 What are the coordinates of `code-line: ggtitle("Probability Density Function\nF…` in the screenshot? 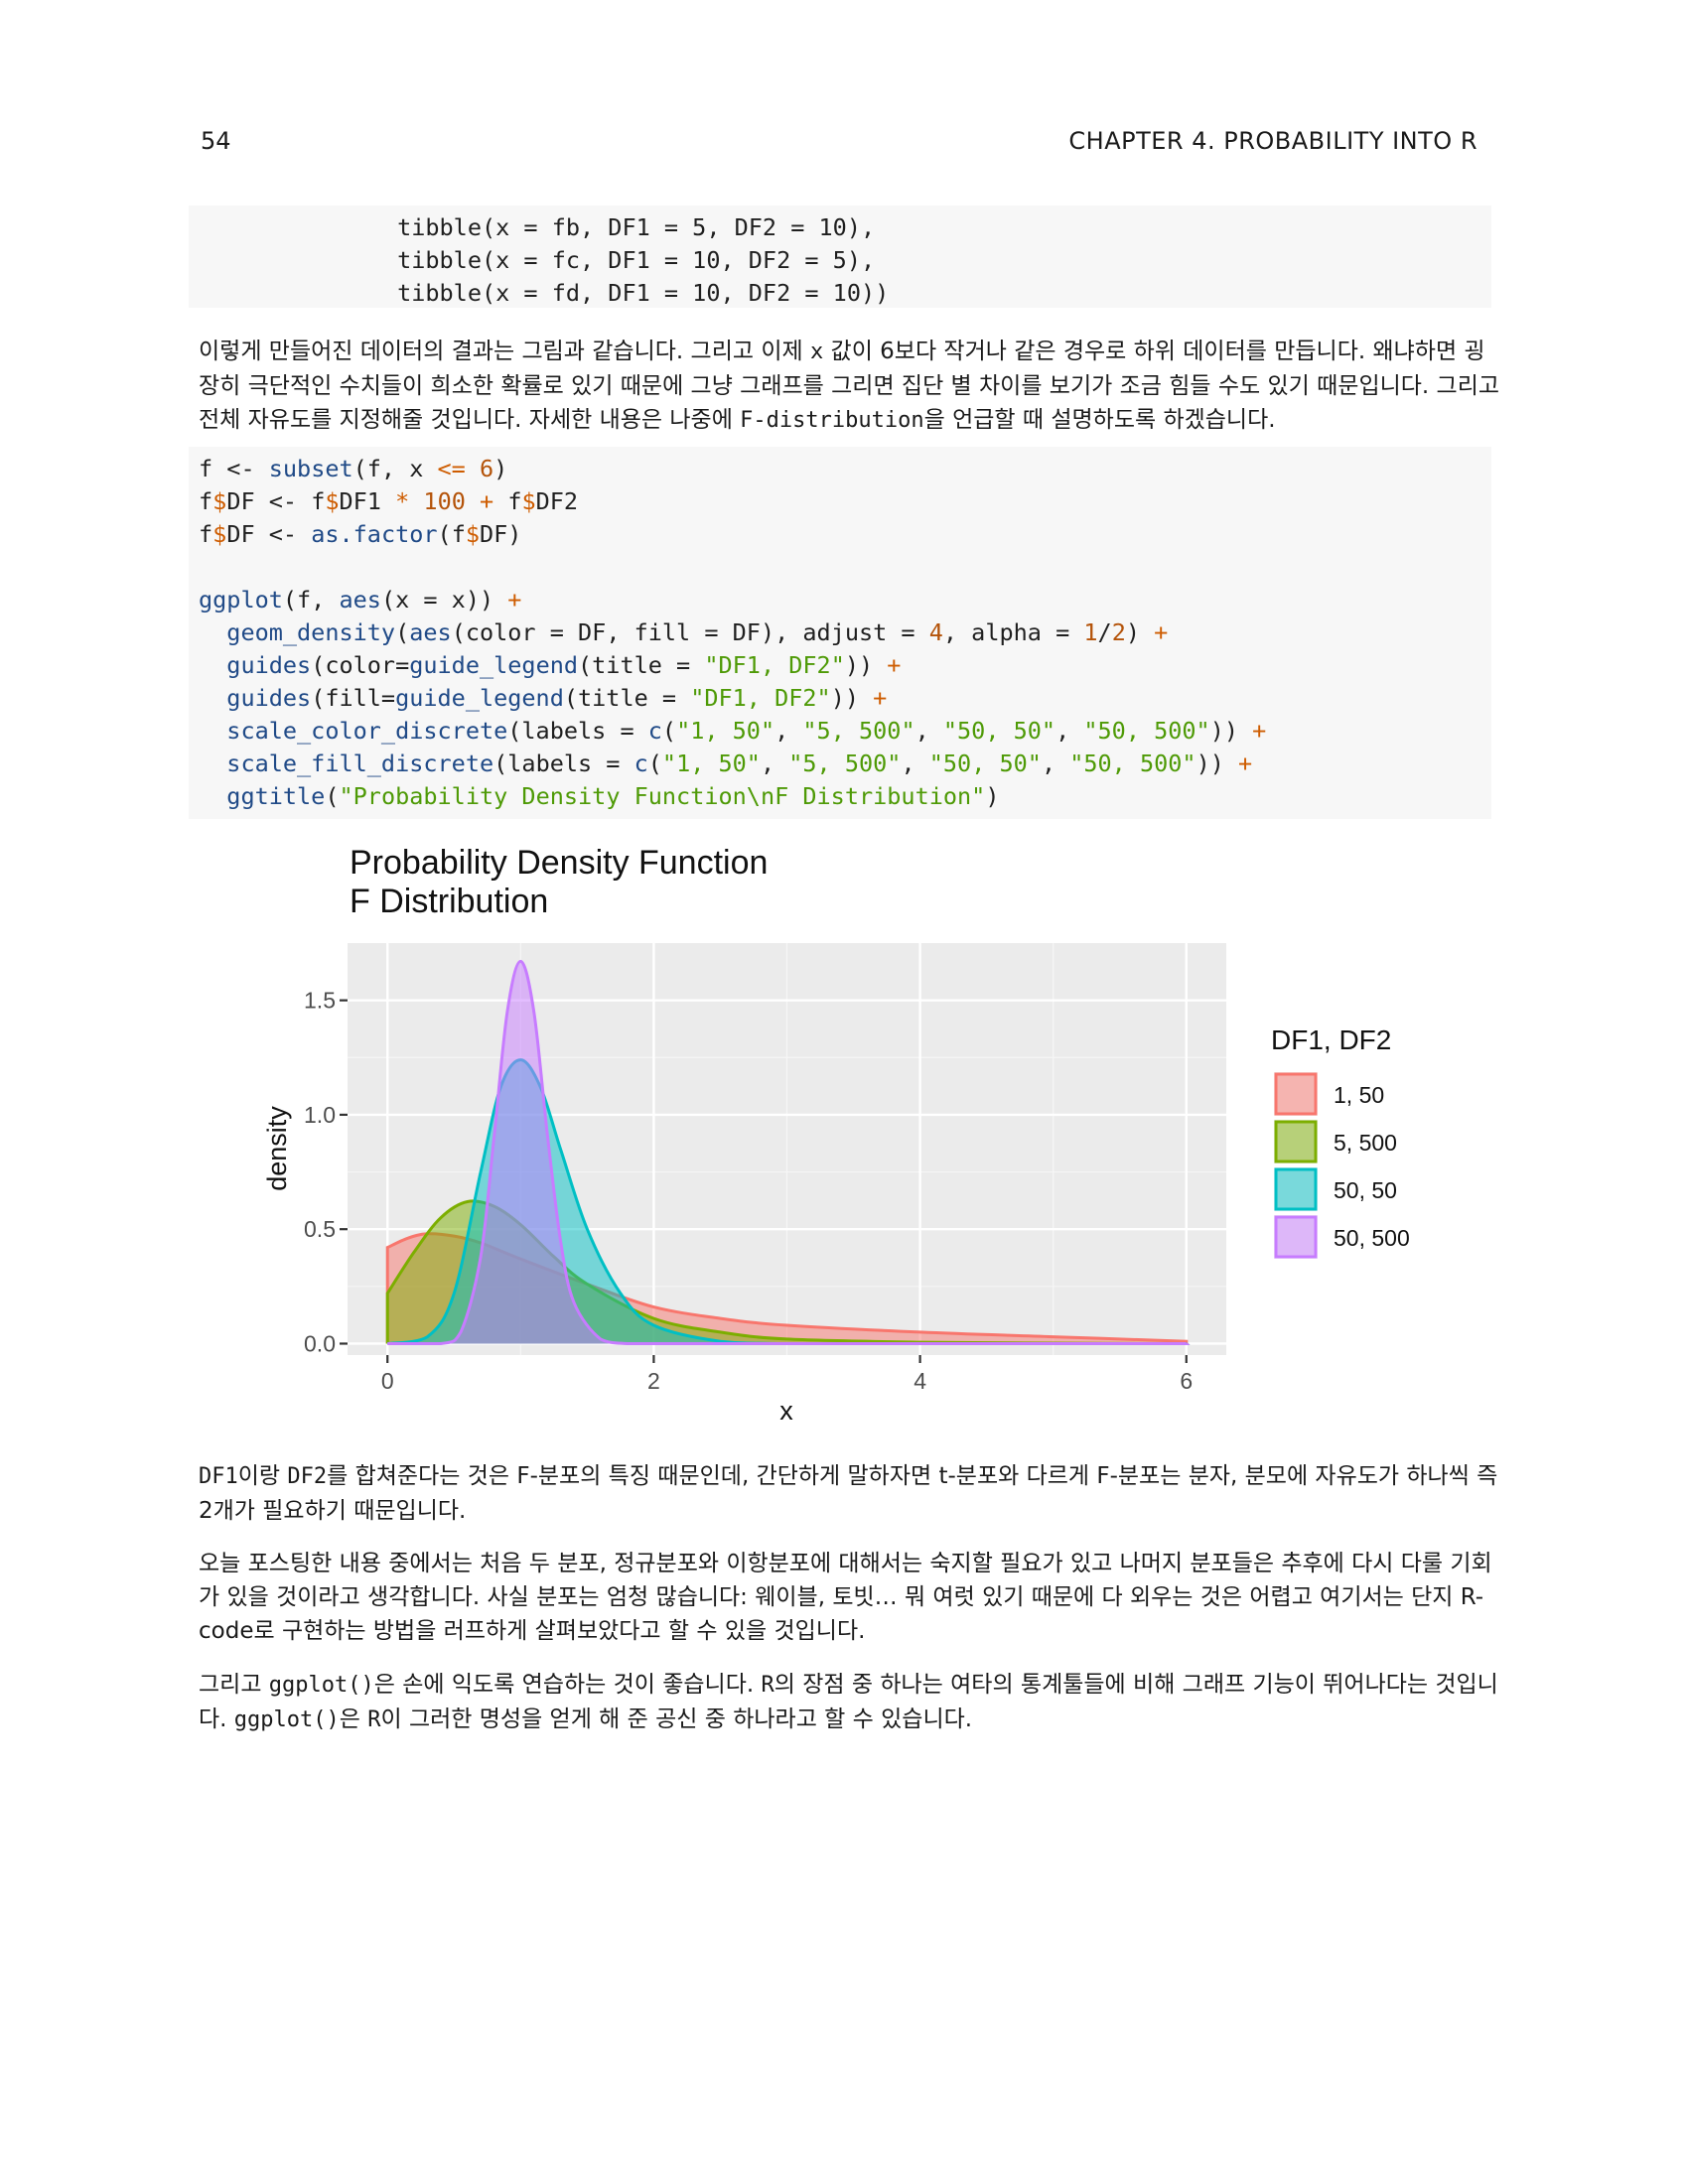 It's located at (613, 796).